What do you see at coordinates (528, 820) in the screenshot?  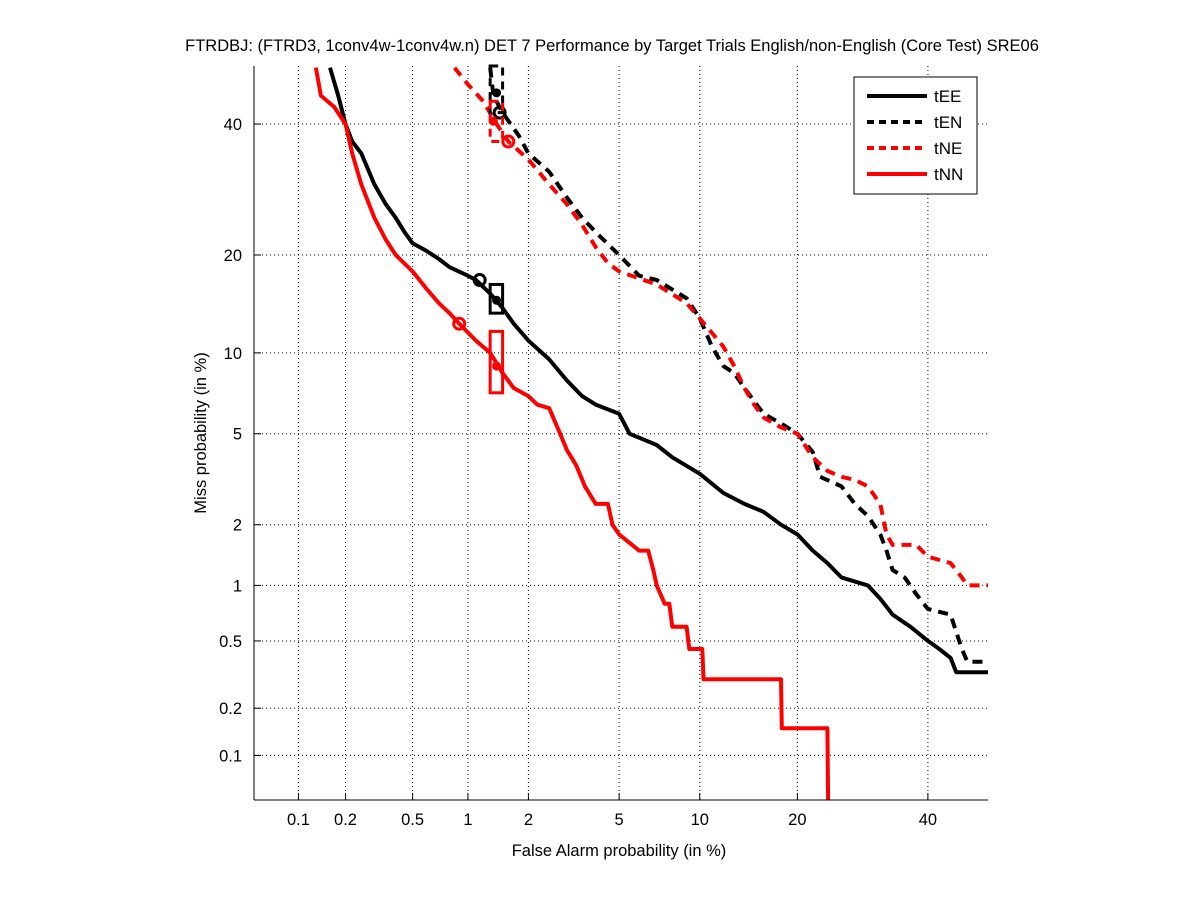 I see `x-tick-label: 2` at bounding box center [528, 820].